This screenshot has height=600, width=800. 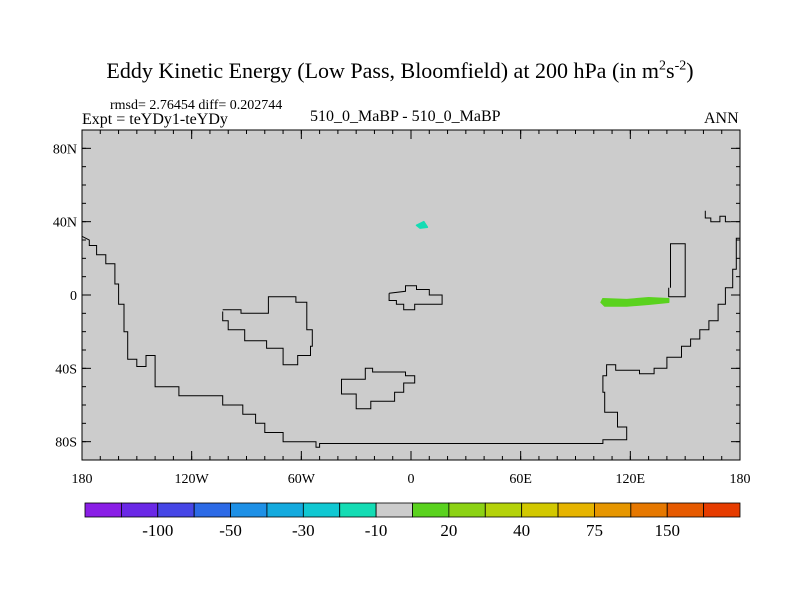 I want to click on x-tick-label: 60E, so click(x=520, y=479).